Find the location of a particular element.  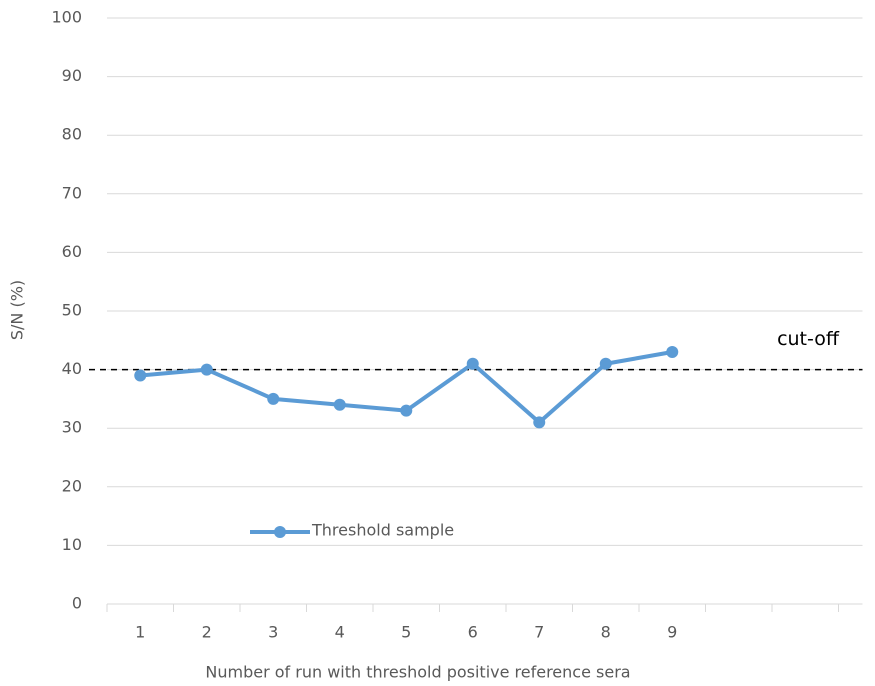

cutoff-label: cut-off is located at coordinates (808, 339).